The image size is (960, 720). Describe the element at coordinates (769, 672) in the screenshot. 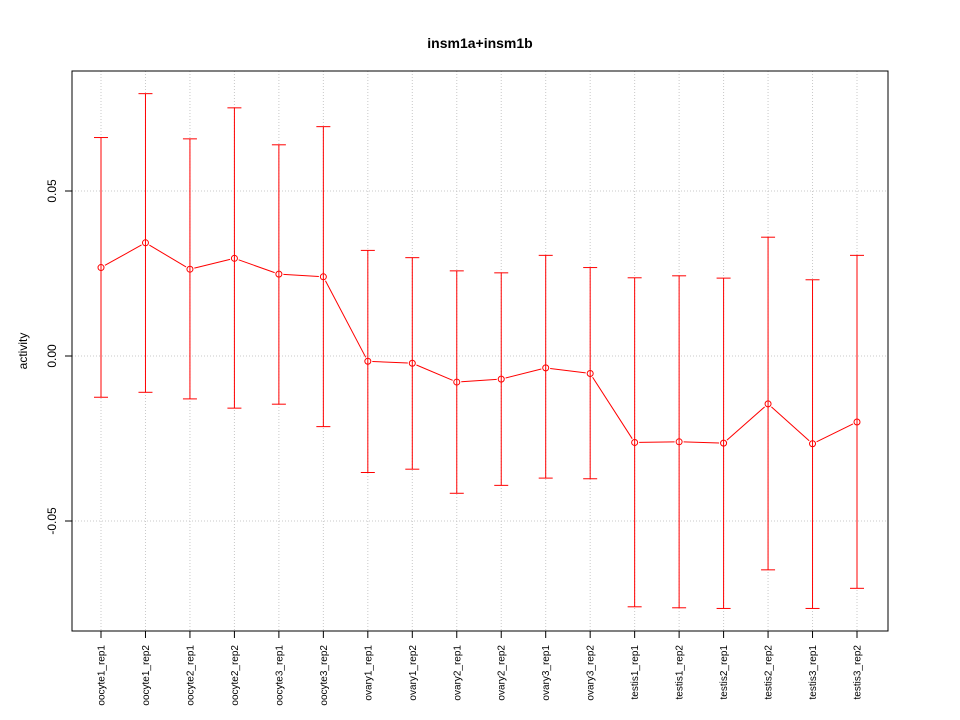

I see `x-tick-label: testis2_rep2` at that location.